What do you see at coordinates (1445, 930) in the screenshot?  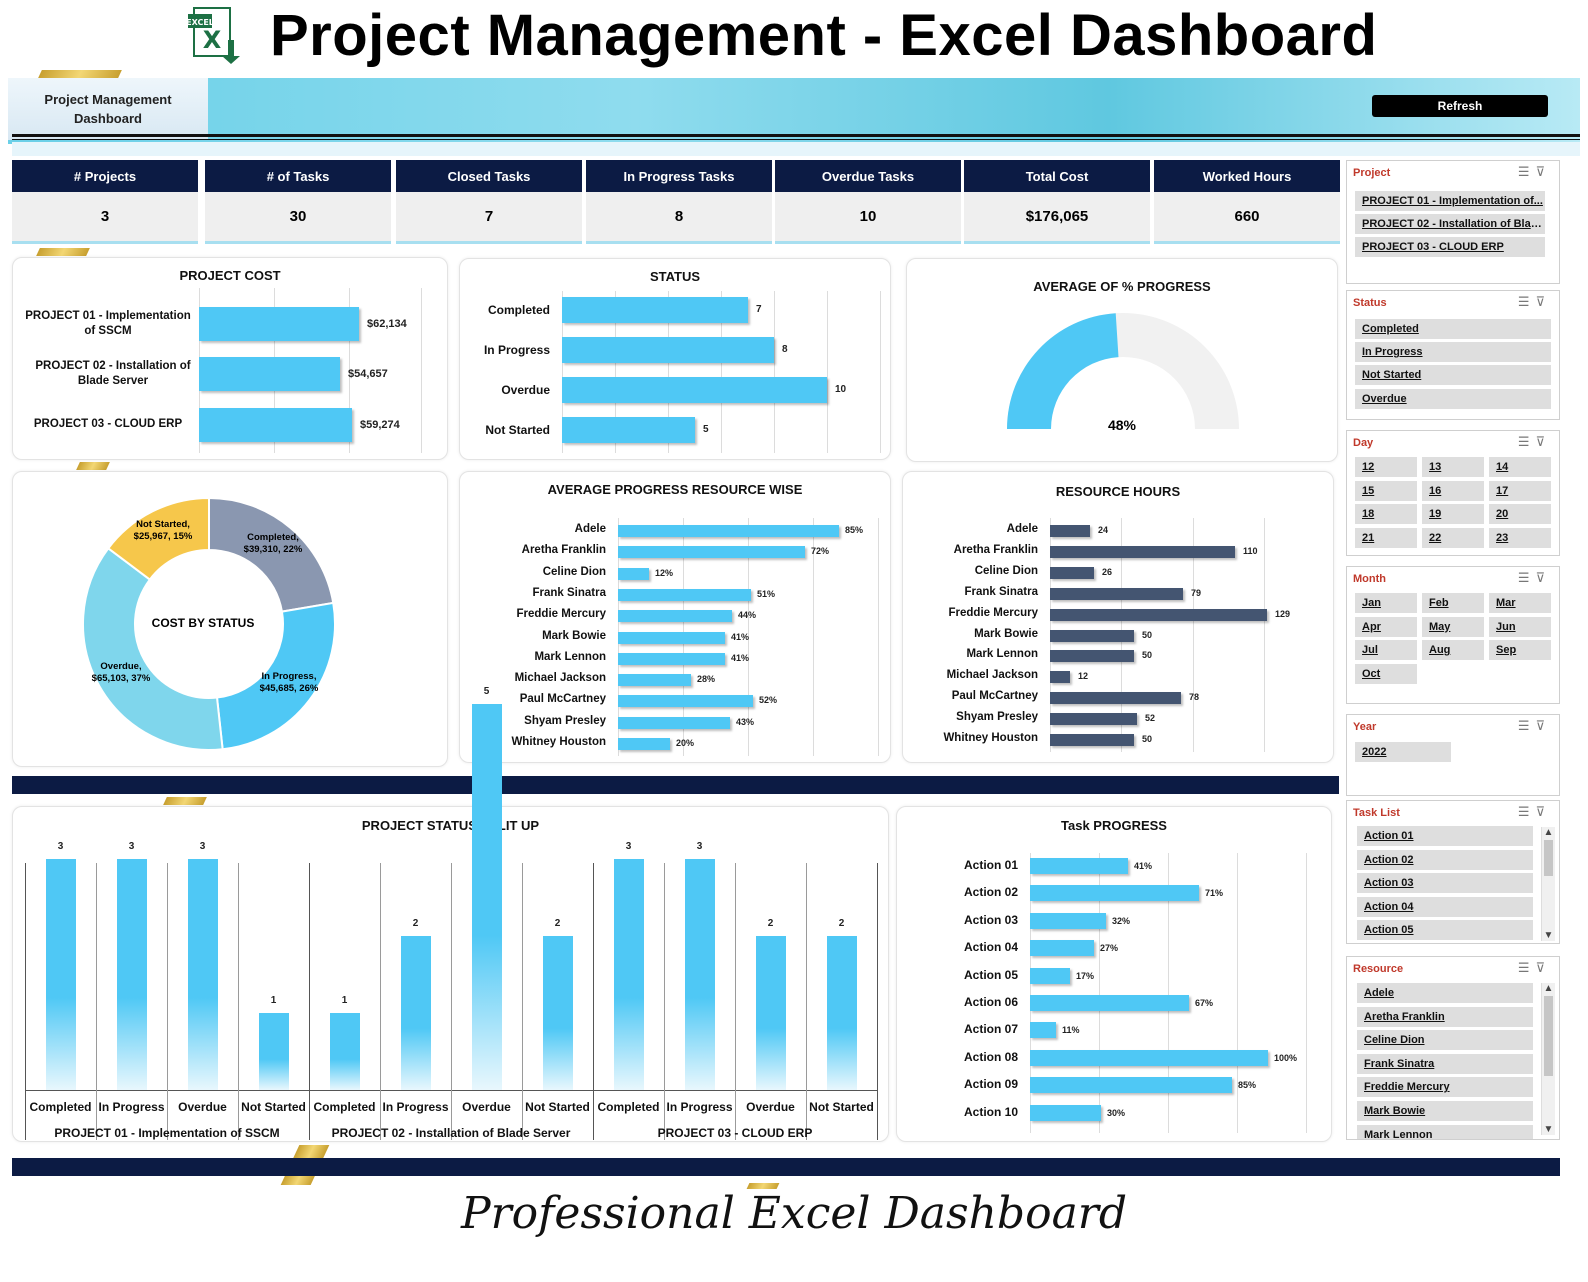 I see `slicer-item: Action 05` at bounding box center [1445, 930].